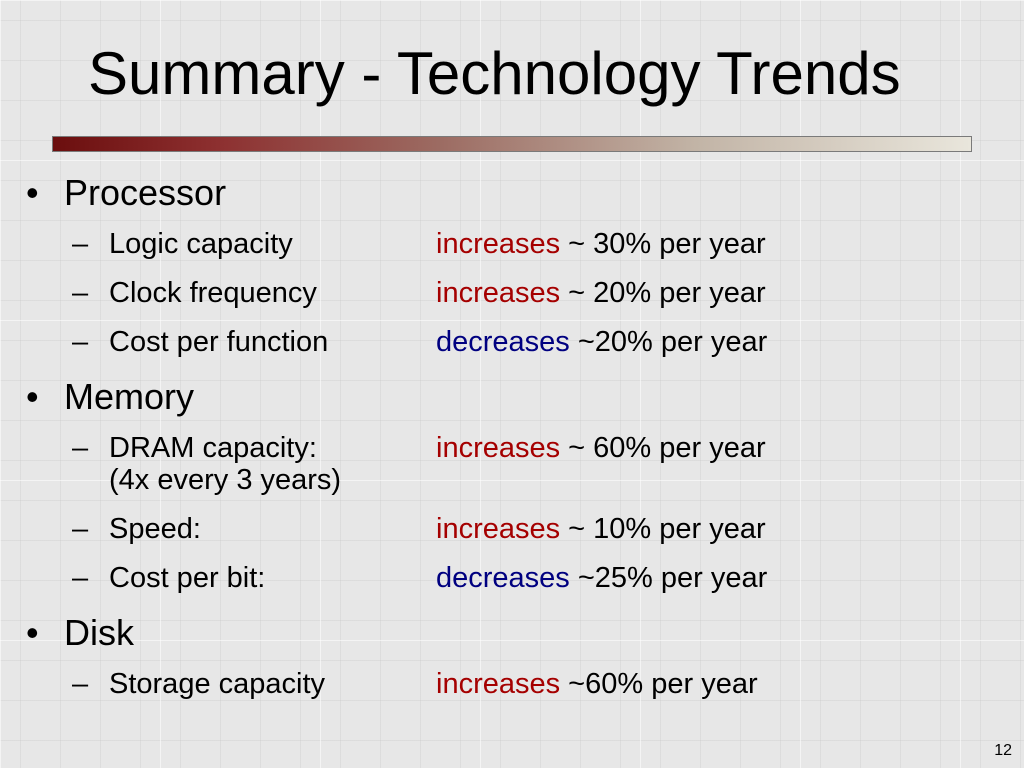 The height and width of the screenshot is (768, 1024). What do you see at coordinates (516, 397) in the screenshot?
I see `bullet-memory: • Memory` at bounding box center [516, 397].